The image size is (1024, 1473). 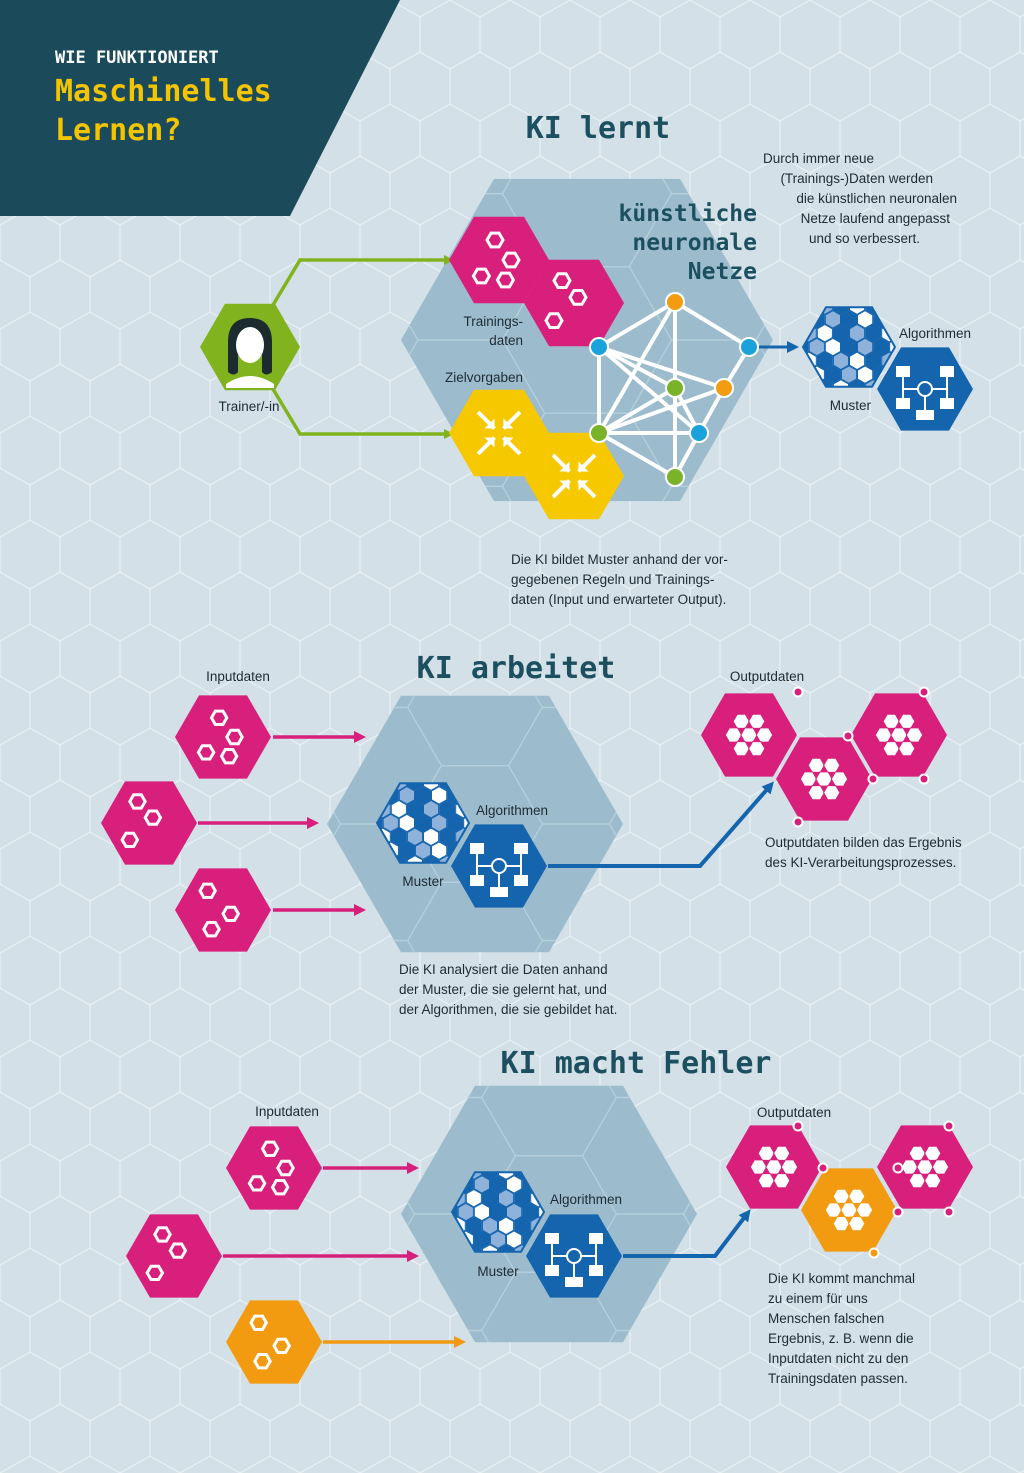 I want to click on section3-title: KI macht Fehler, so click(x=636, y=1063).